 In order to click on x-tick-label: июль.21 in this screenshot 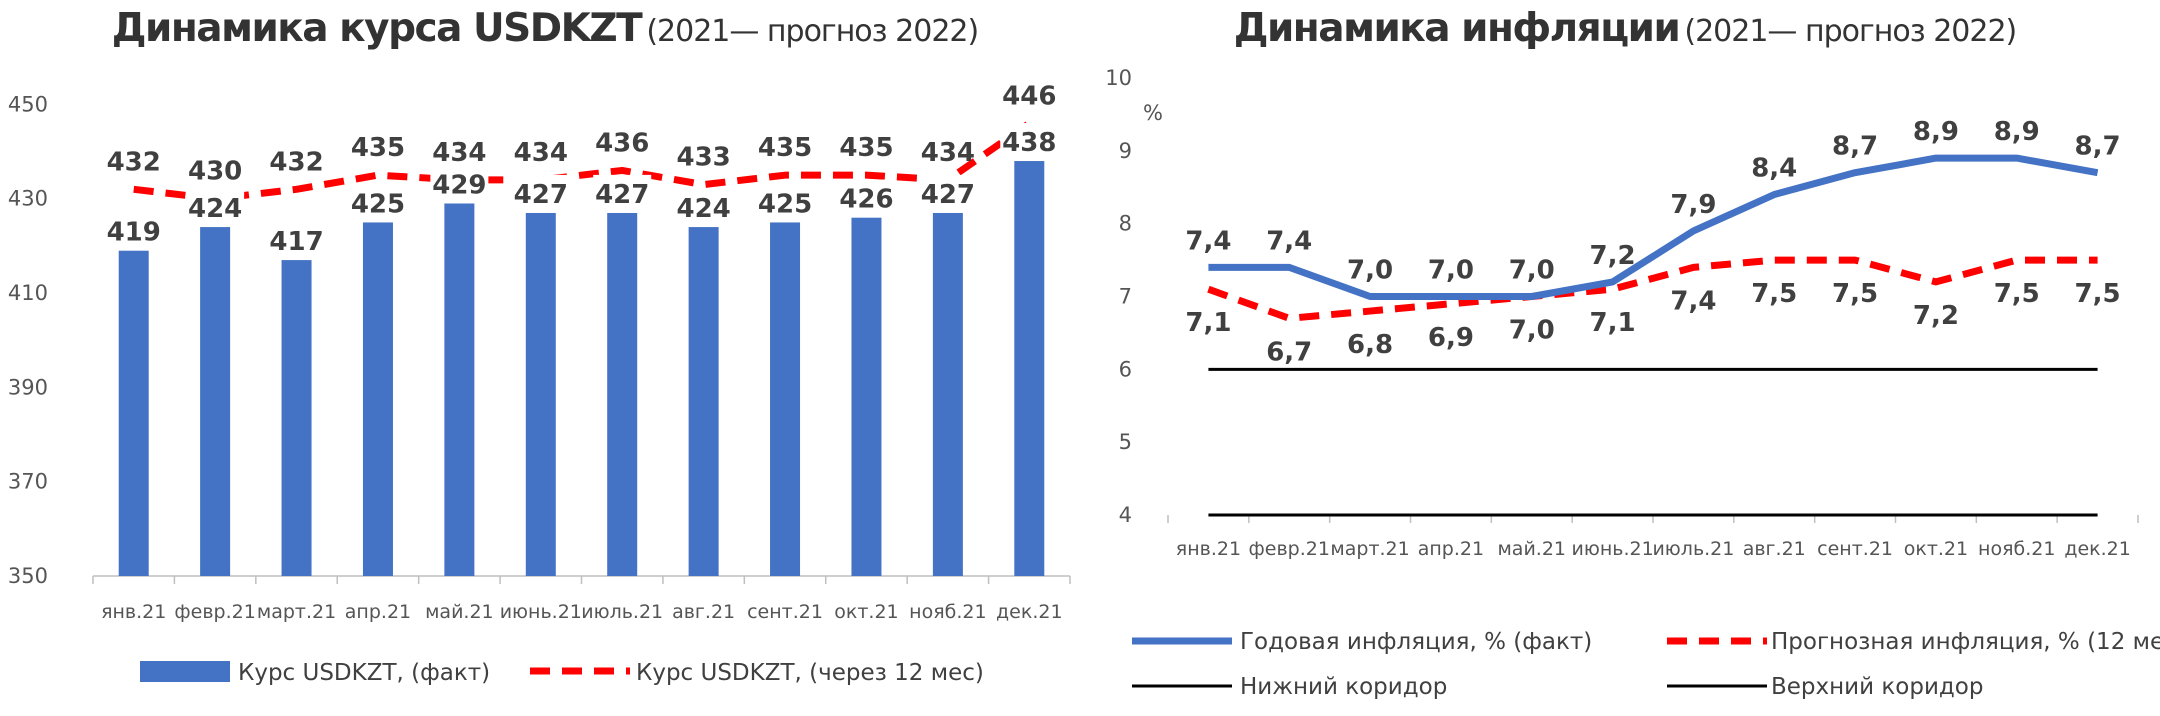, I will do `click(1693, 549)`.